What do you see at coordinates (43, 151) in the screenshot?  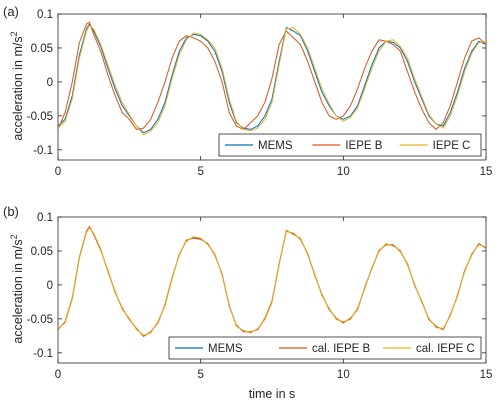 I see `panel-a-ytick-label: -0.1` at bounding box center [43, 151].